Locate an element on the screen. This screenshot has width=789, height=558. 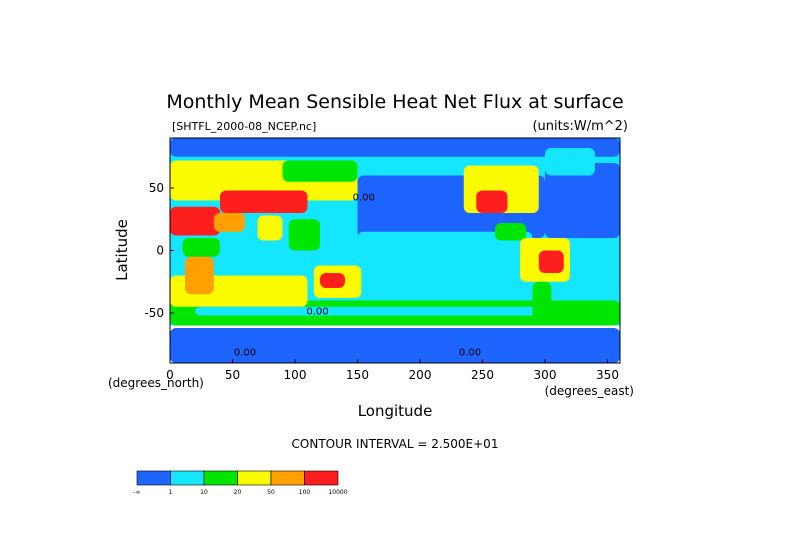
x-tick-label: 200 is located at coordinates (420, 375).